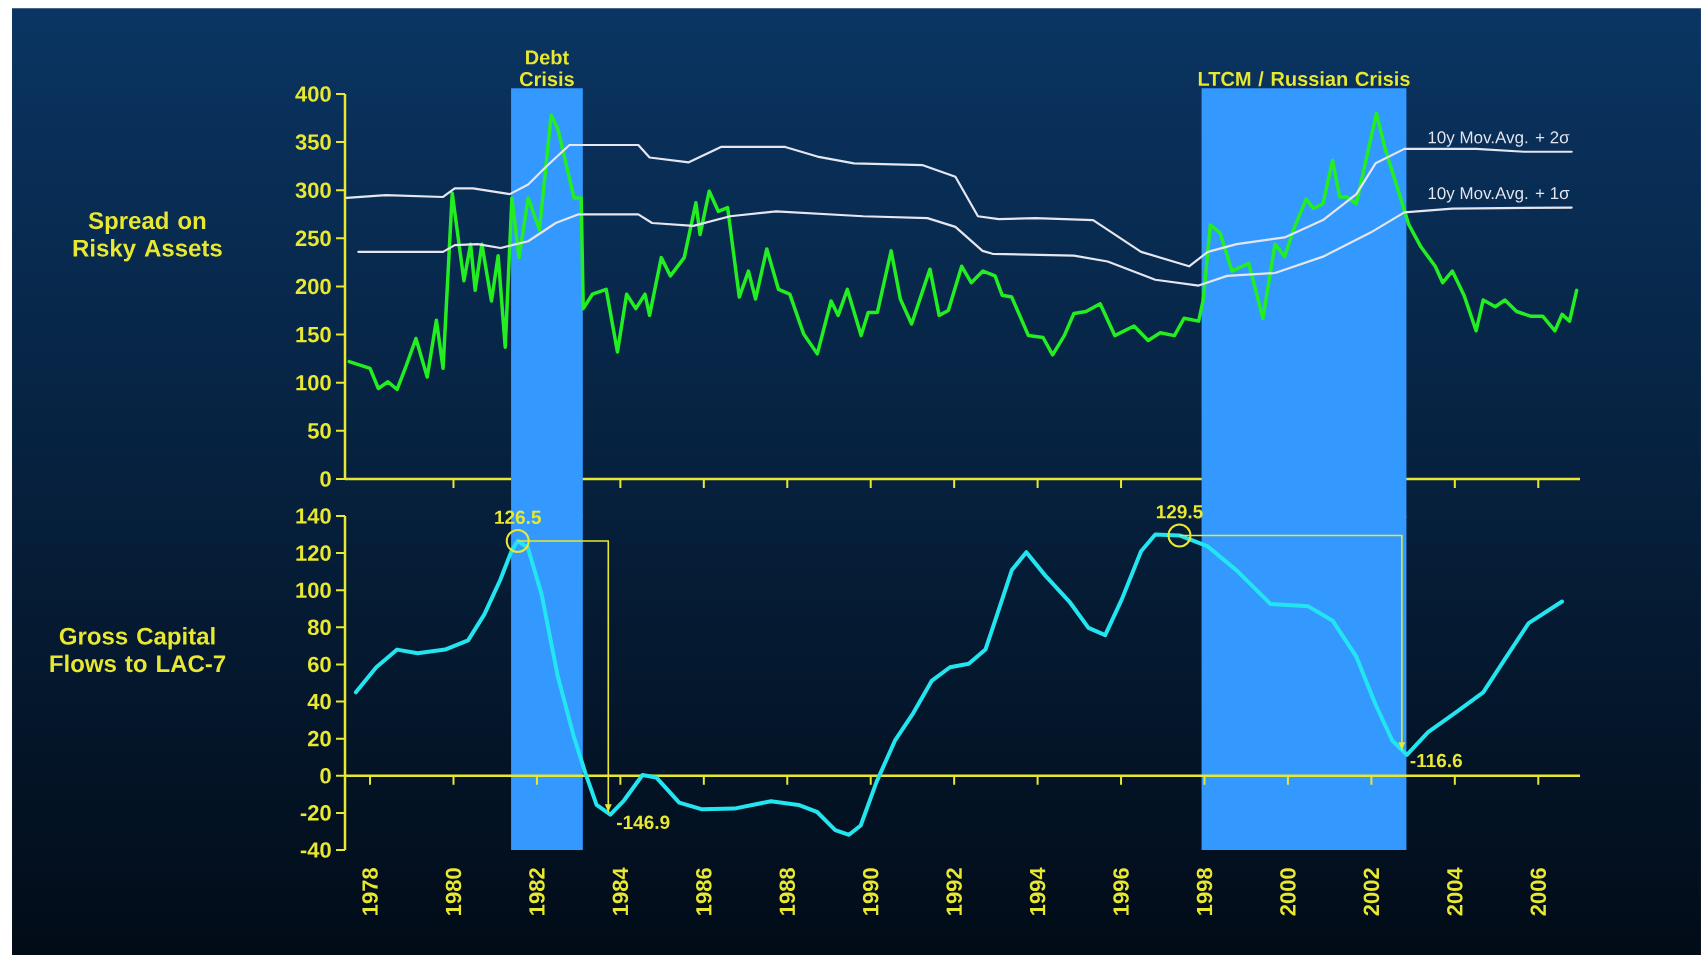 The height and width of the screenshot is (955, 1701). I want to click on x-tick-label: 1996, so click(1121, 891).